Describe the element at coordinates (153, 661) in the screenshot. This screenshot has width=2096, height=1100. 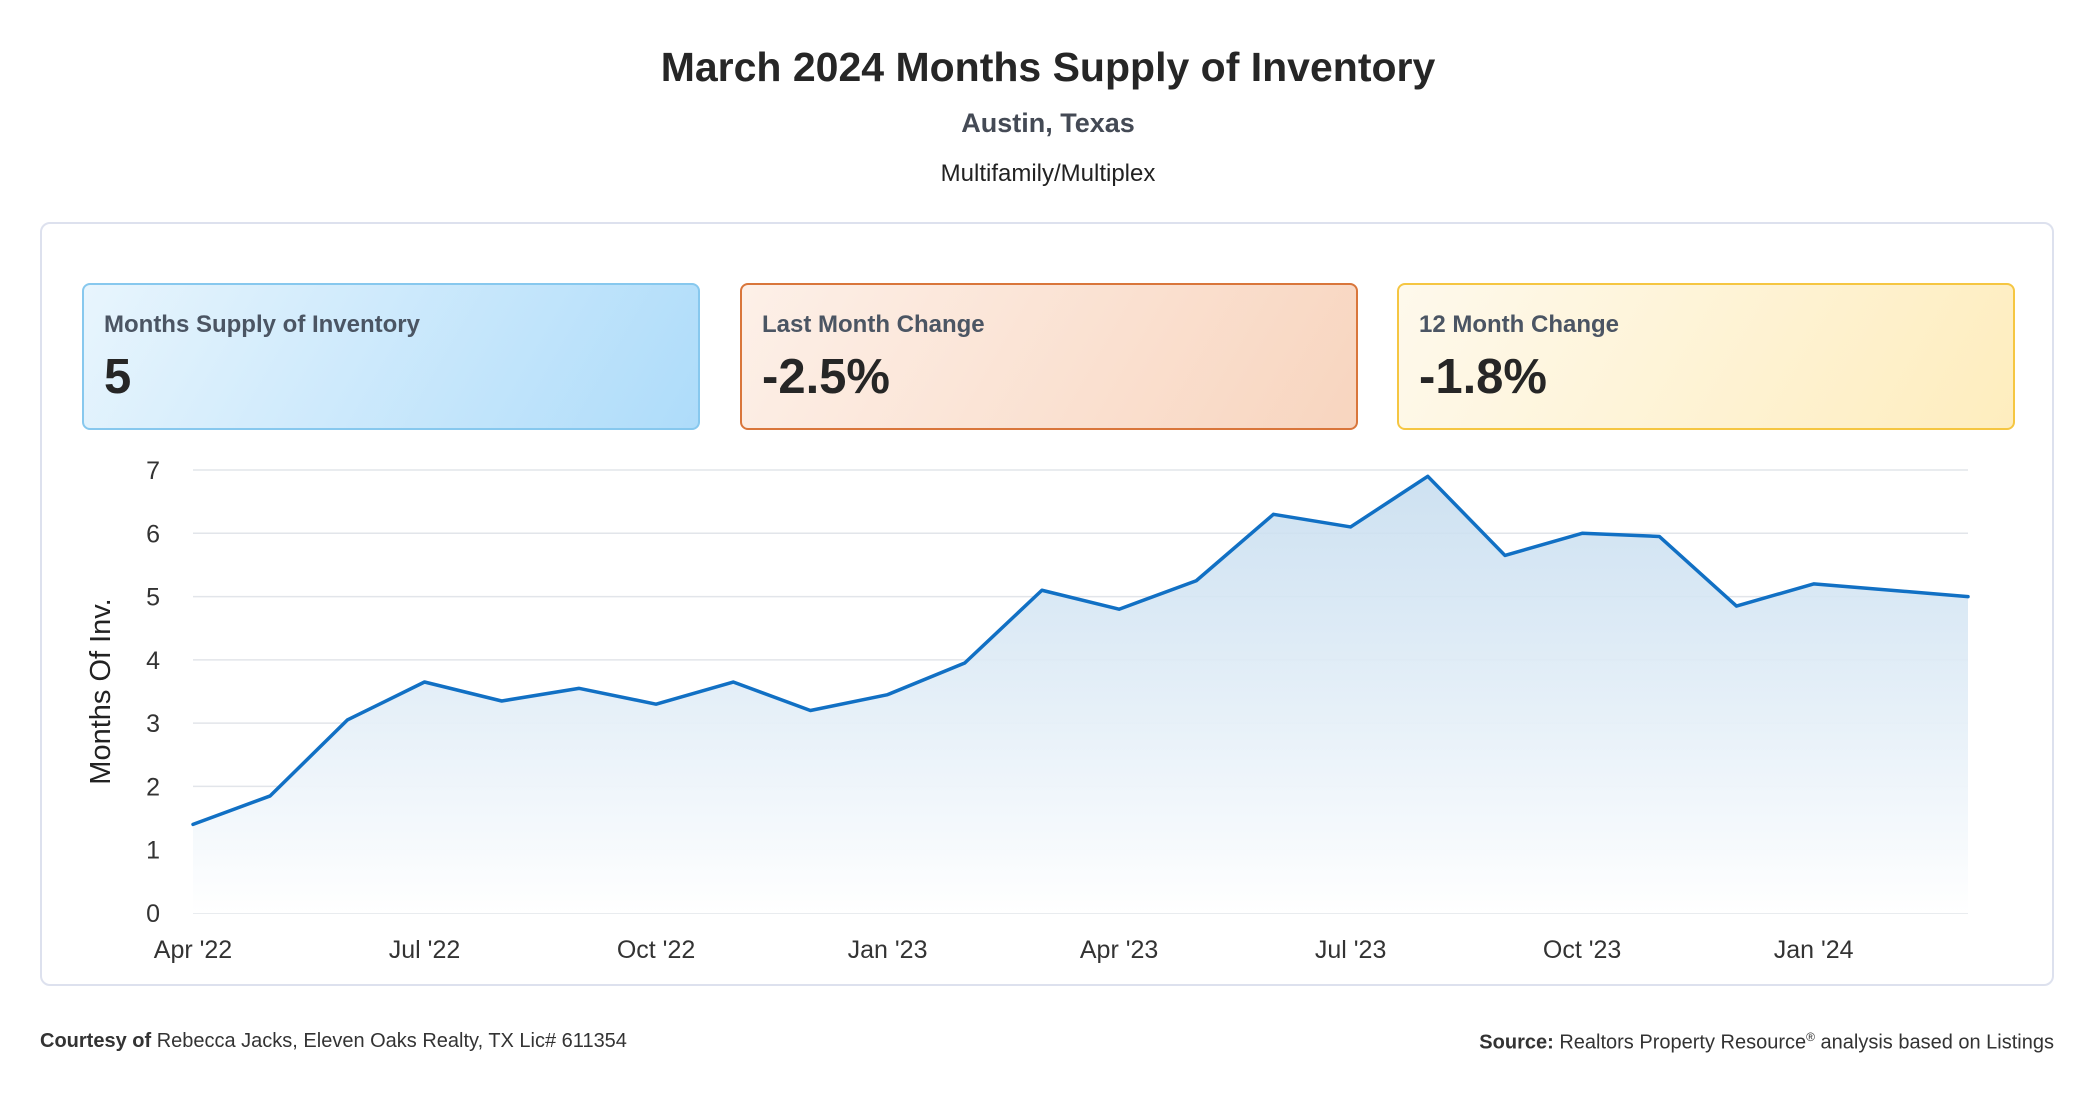
I see `y-tick-label: 4` at that location.